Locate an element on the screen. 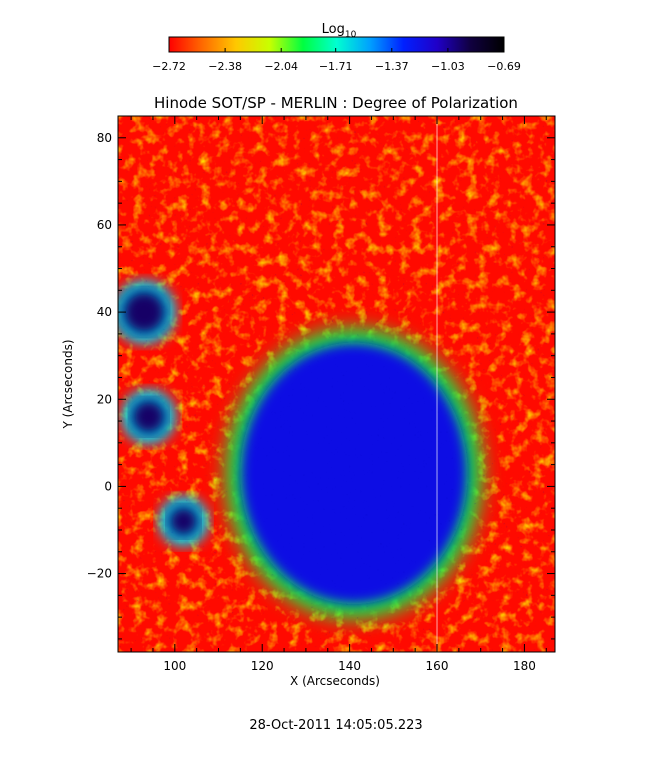  y-tick-label: 60 is located at coordinates (104, 225).